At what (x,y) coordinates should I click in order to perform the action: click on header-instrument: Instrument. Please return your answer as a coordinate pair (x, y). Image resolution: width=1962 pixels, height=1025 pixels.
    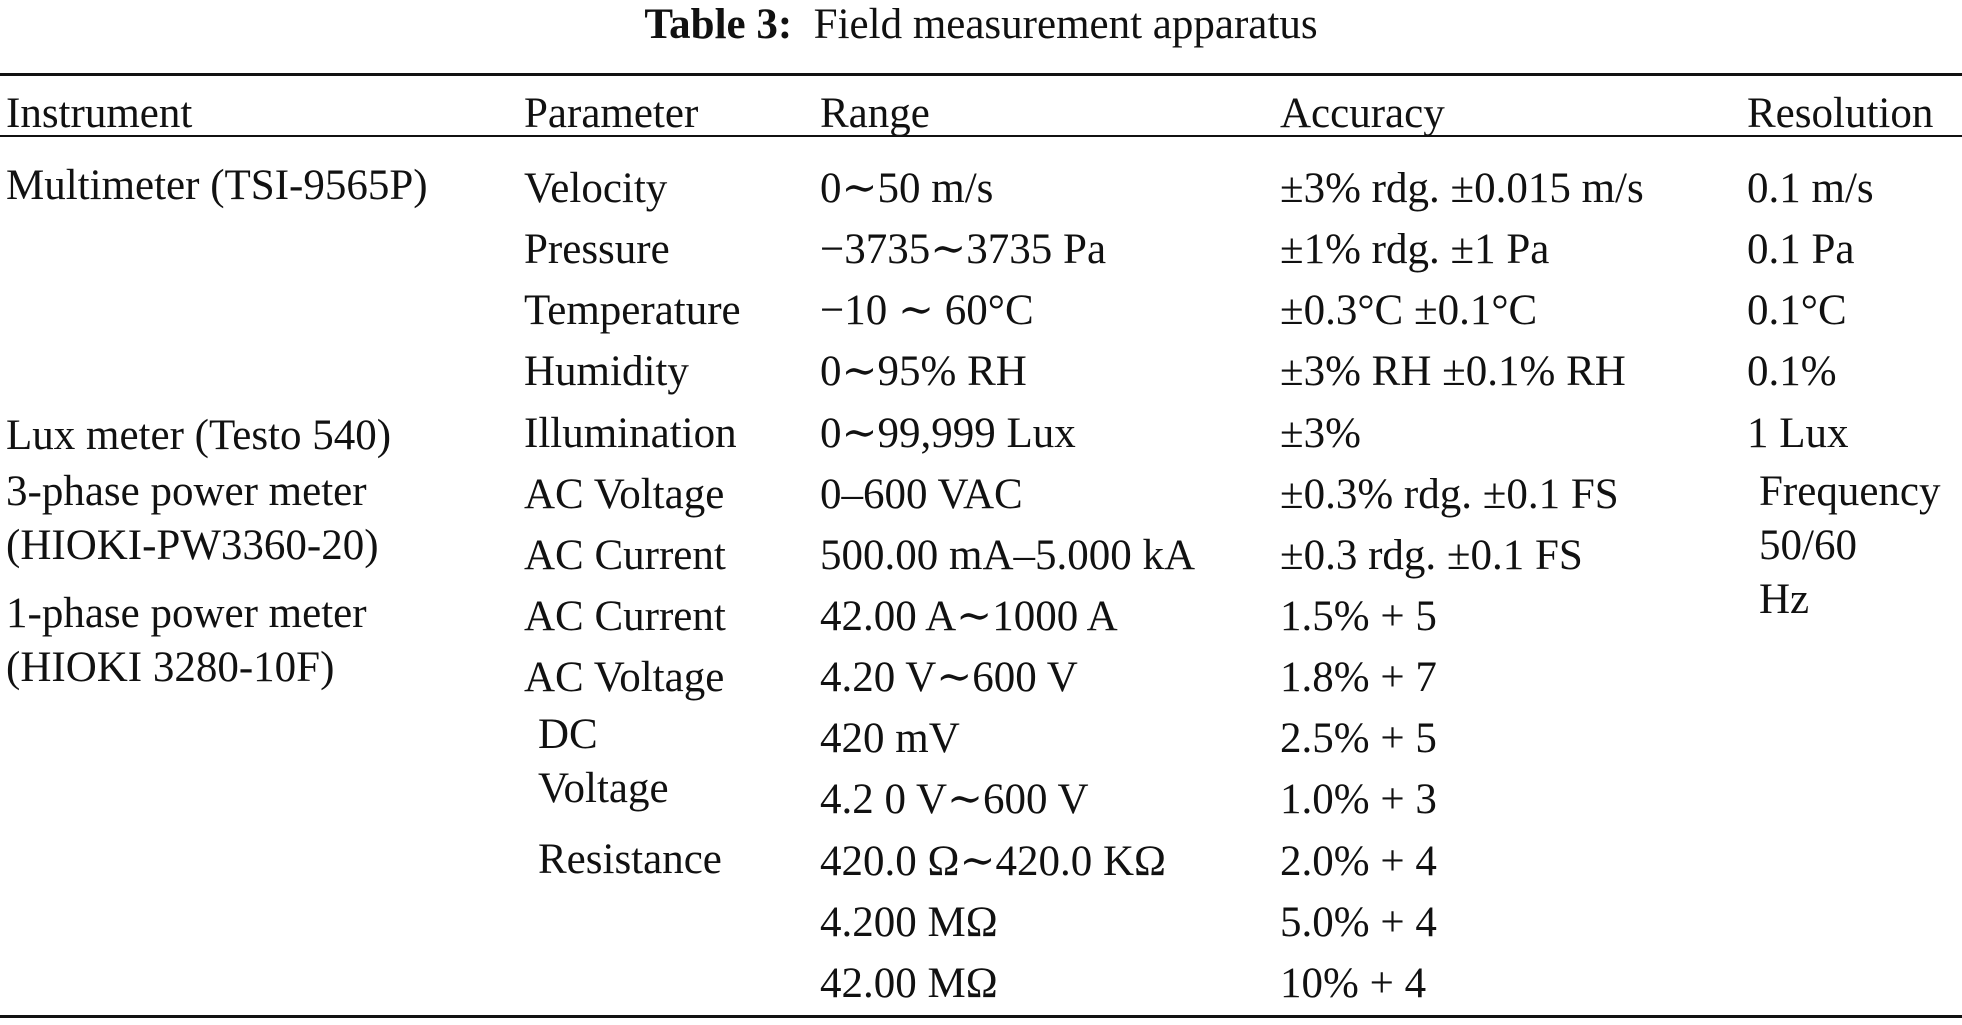
    Looking at the image, I should click on (99, 113).